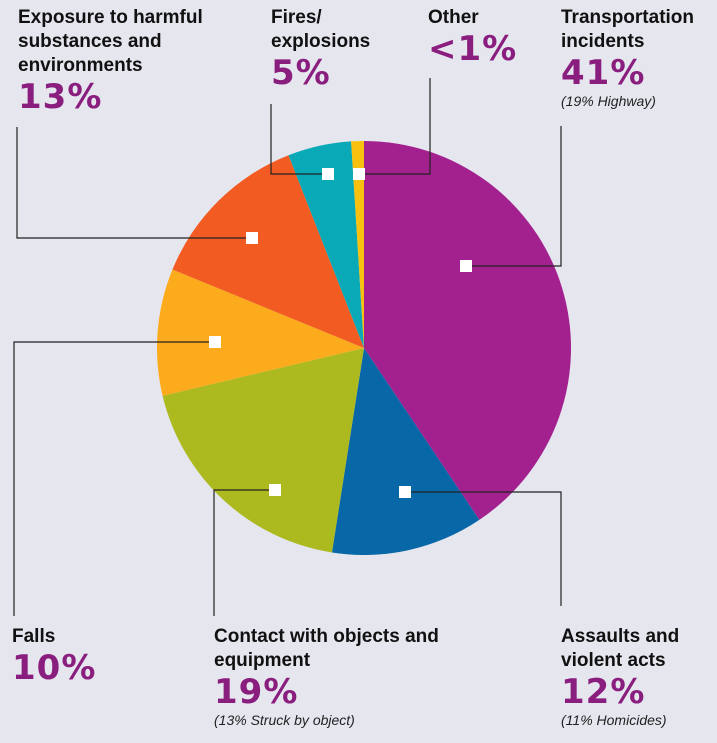 The width and height of the screenshot is (717, 743). I want to click on label-other: Other <1%, so click(478, 37).